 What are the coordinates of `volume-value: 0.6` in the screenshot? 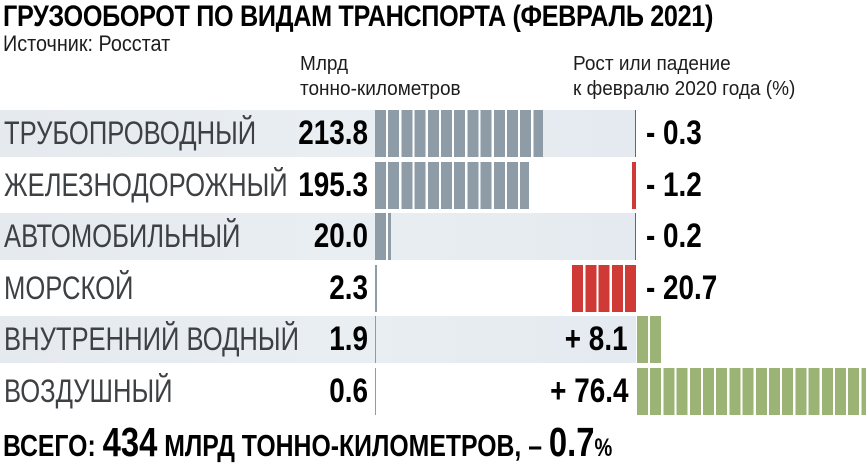 It's located at (348, 390).